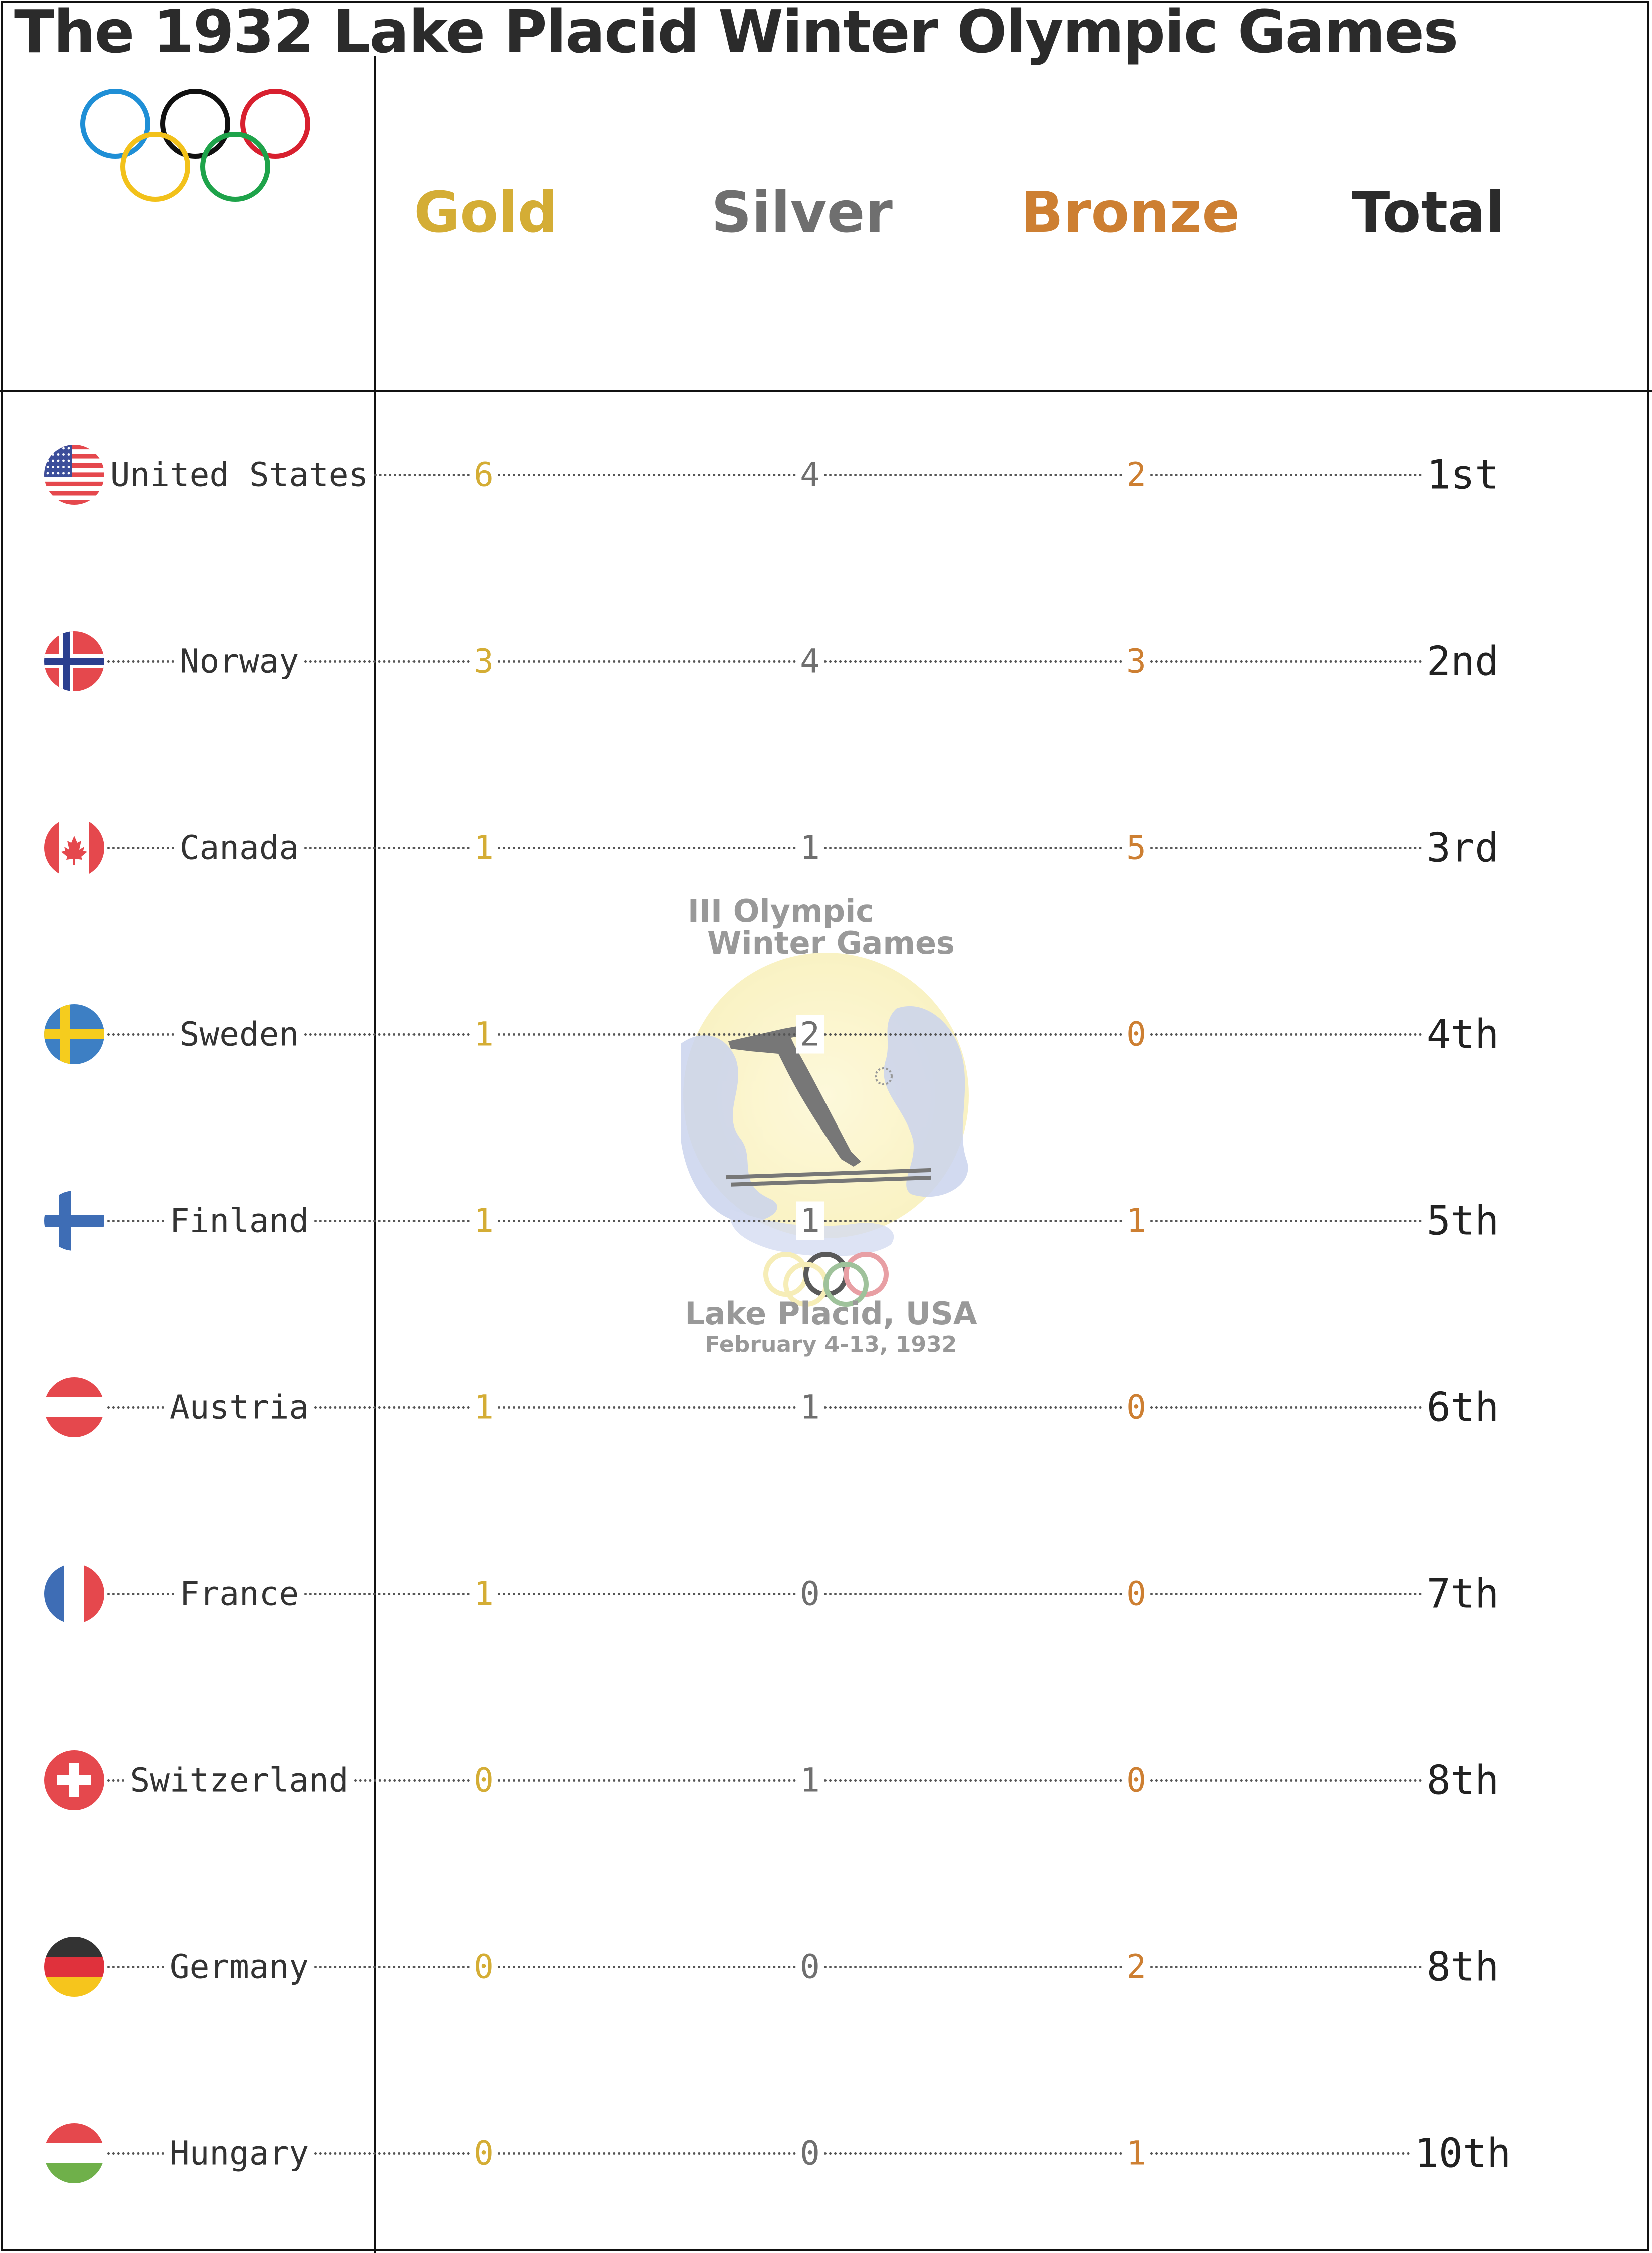  Describe the element at coordinates (781, 911) in the screenshot. I see `logo-text-line1: III Olympic` at that location.